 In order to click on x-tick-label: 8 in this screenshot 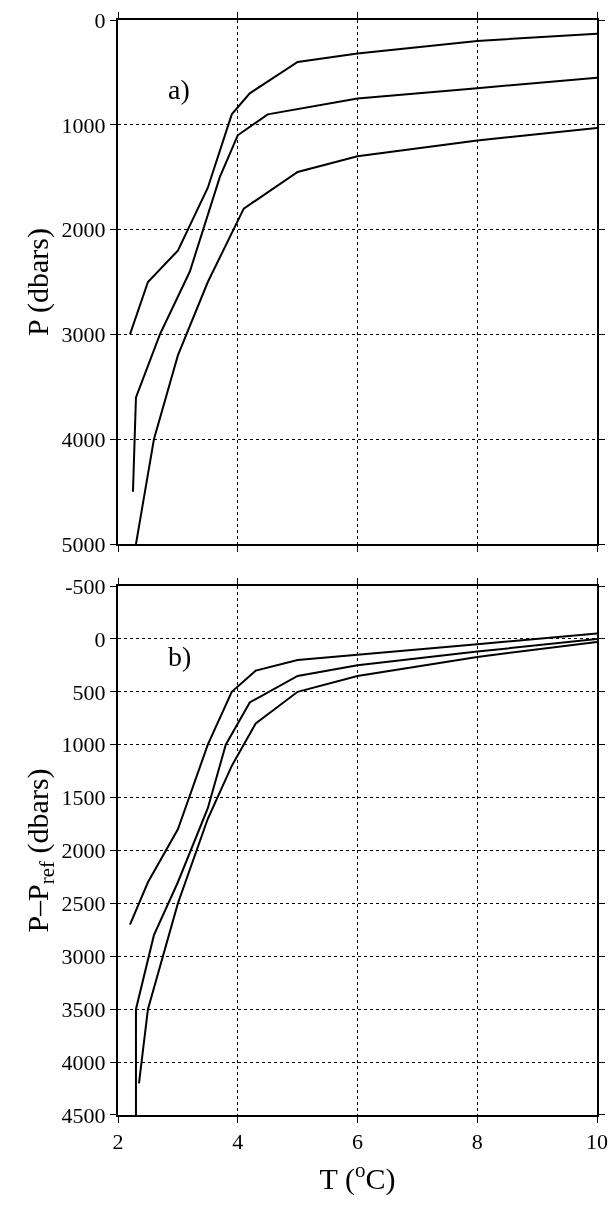, I will do `click(477, 1142)`.